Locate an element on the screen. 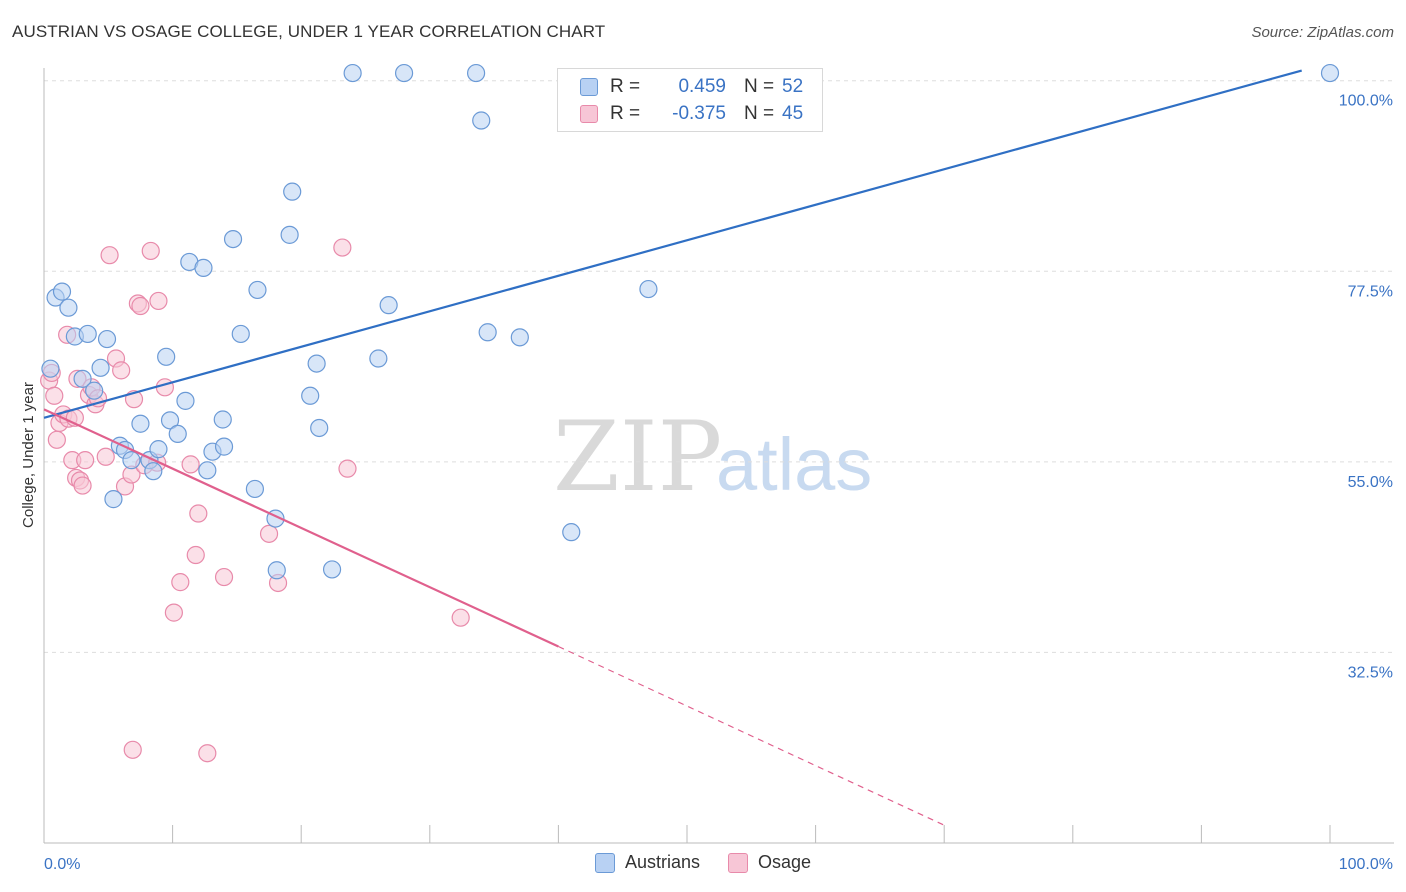 The width and height of the screenshot is (1406, 892). legend-r-value: 0.459 is located at coordinates (702, 86).